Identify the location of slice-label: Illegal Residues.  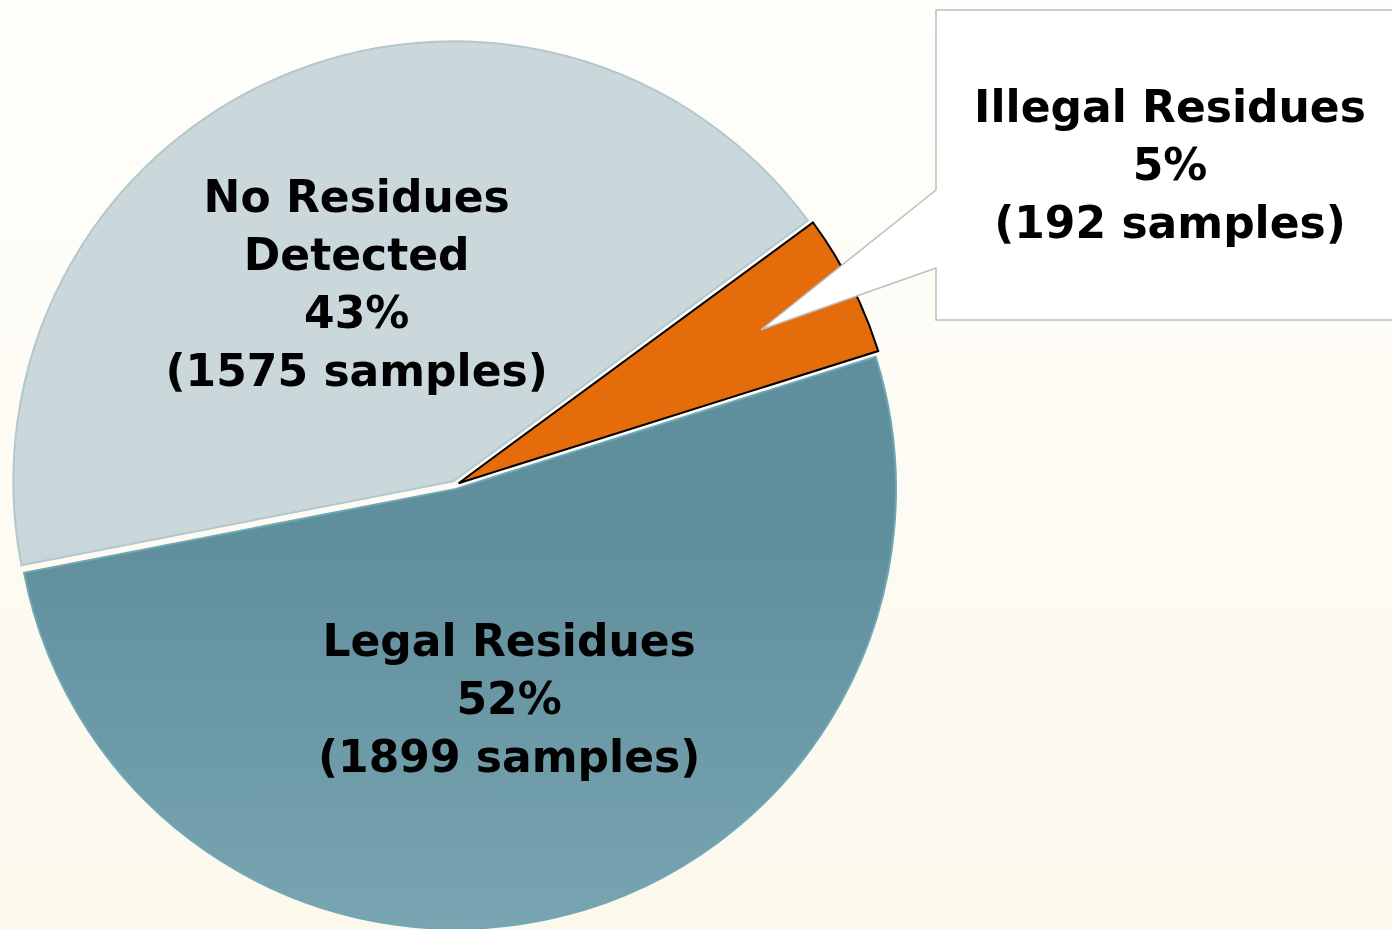
(1170, 107).